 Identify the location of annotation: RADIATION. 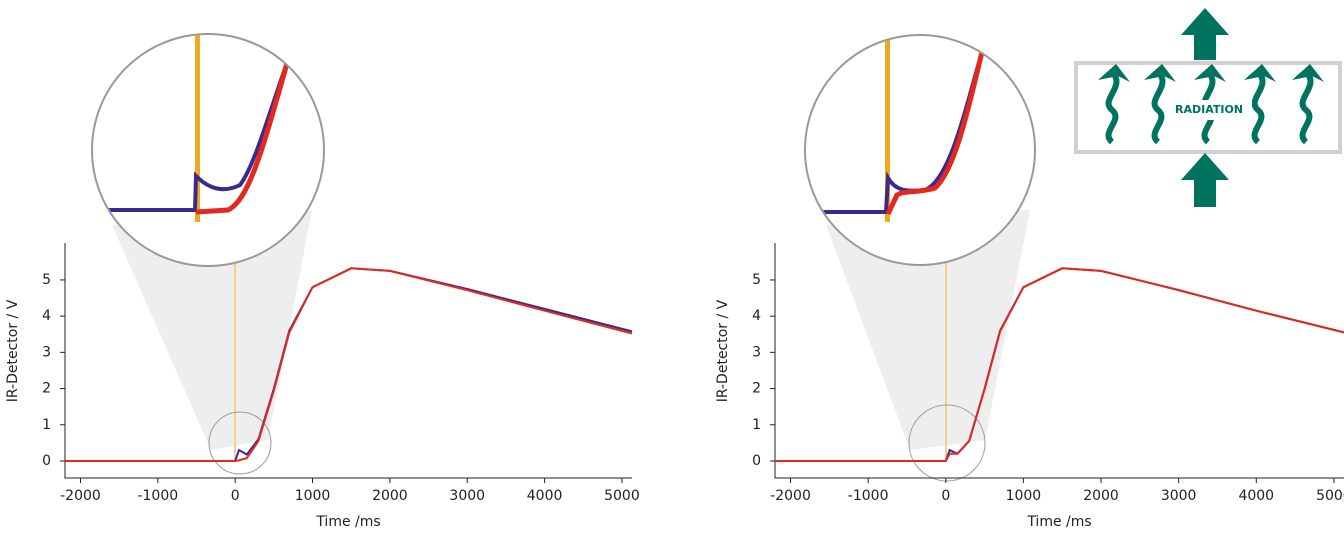
(1209, 109).